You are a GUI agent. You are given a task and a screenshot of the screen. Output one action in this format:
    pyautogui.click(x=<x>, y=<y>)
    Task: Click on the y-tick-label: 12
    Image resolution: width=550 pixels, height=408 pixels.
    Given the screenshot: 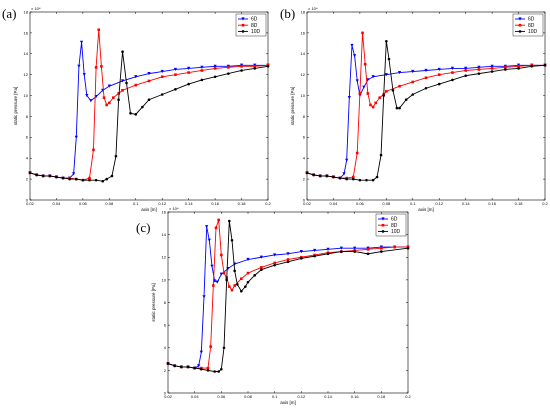 What is the action you would take?
    pyautogui.click(x=164, y=257)
    